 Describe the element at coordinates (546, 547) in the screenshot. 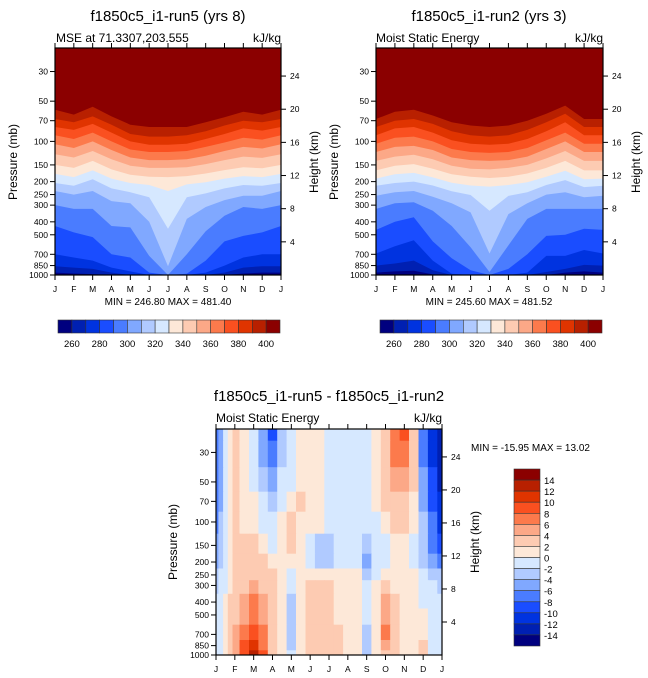

I see `colorbar-label: 2` at that location.